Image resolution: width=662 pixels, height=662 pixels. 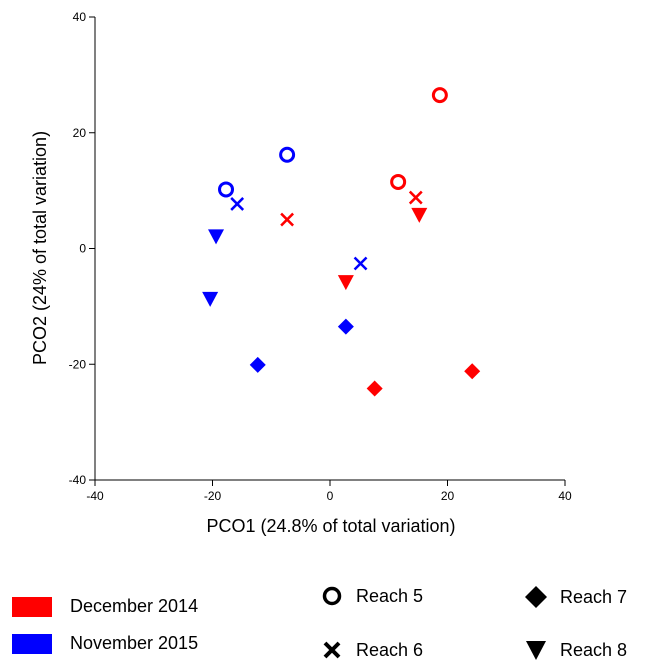 I want to click on x-tick-label: -40, so click(x=95, y=496).